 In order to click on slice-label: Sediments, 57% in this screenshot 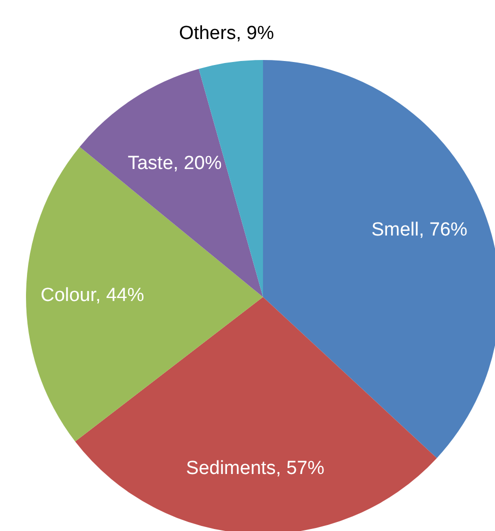, I will do `click(255, 469)`.